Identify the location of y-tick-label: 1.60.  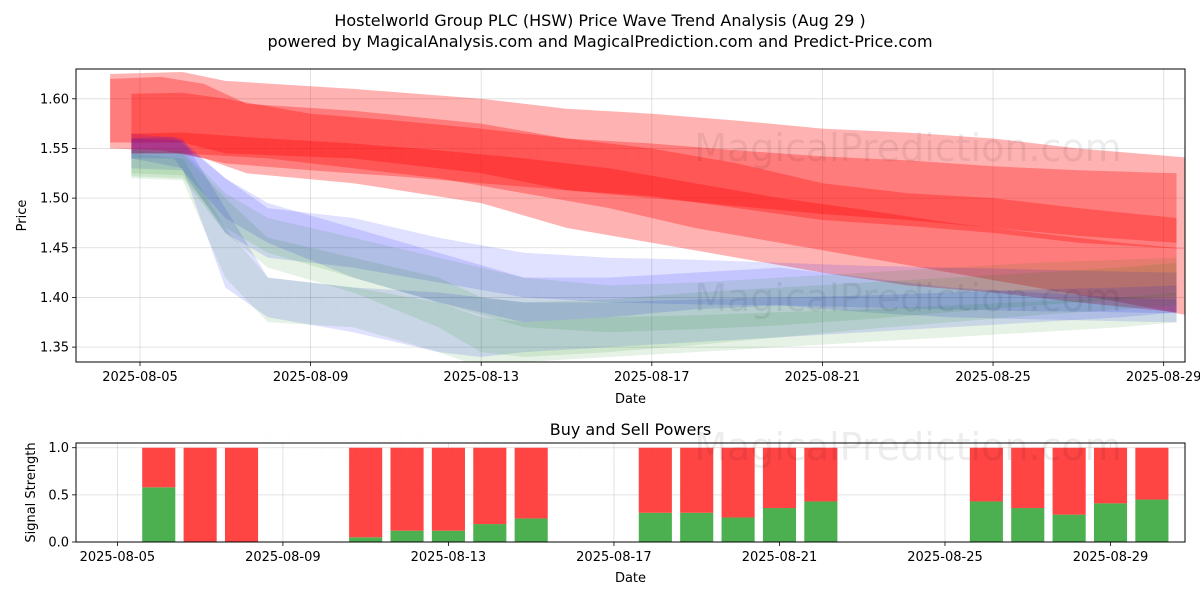
(54, 99).